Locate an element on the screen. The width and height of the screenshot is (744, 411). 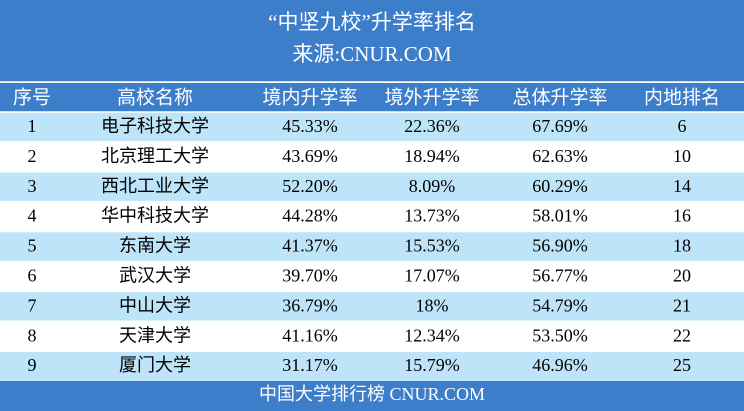
footer-text: 中国大学排行榜 CNUR.COM is located at coordinates (372, 394).